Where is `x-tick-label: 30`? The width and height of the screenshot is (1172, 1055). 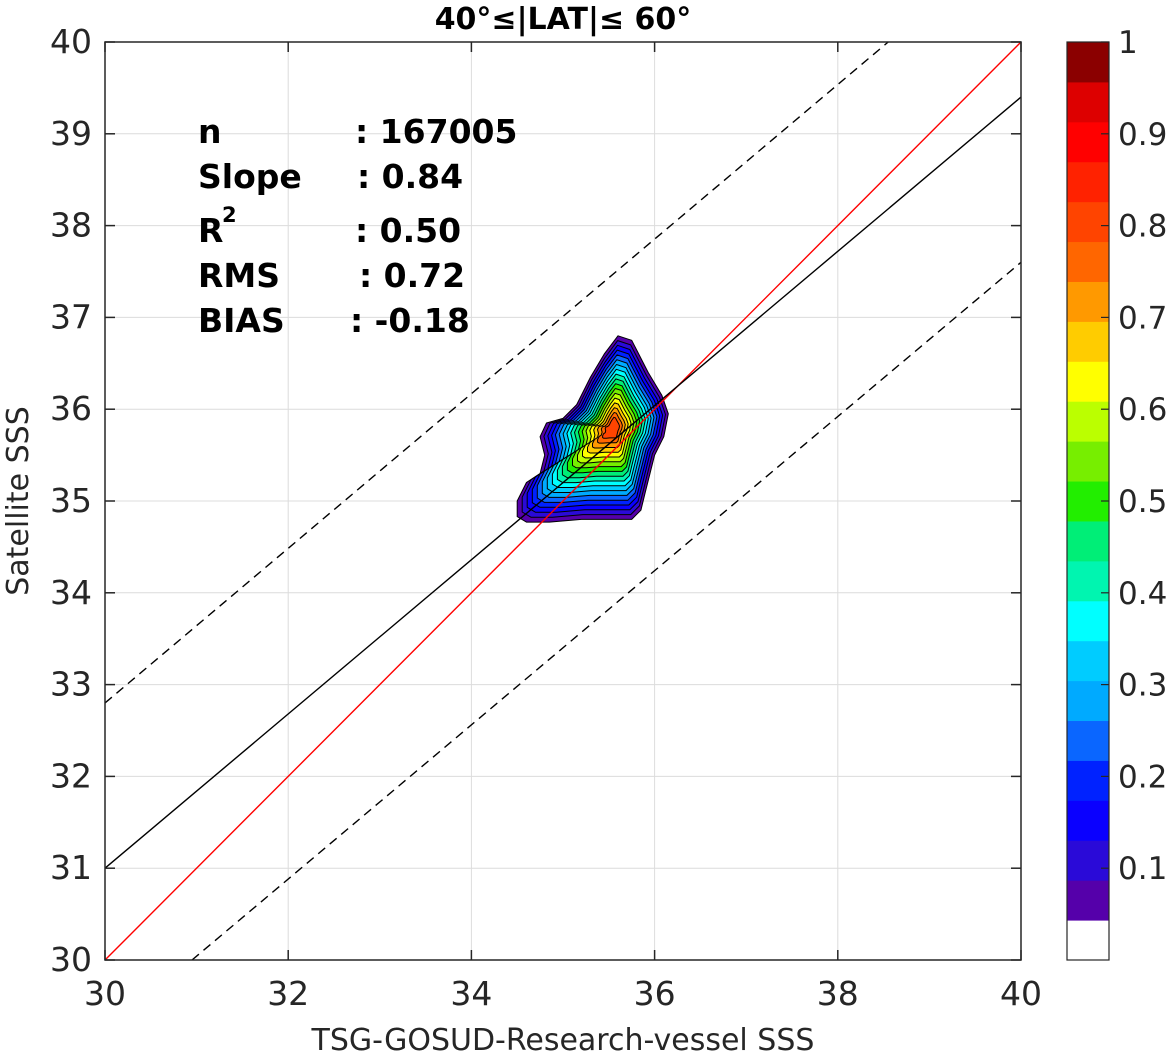
x-tick-label: 30 is located at coordinates (105, 993).